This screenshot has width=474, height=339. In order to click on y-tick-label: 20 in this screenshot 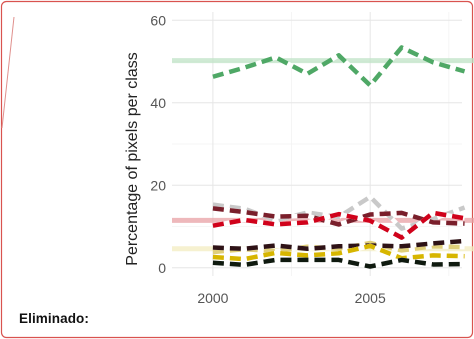, I will do `click(158, 185)`.